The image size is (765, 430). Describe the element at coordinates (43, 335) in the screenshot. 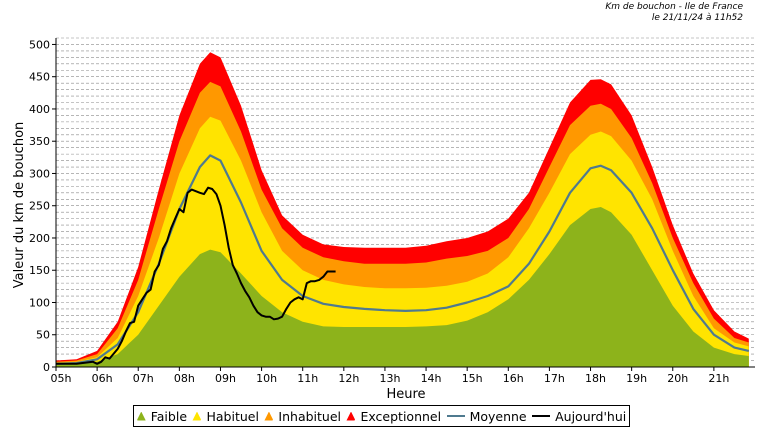

I see `y-tick-label: 50` at that location.